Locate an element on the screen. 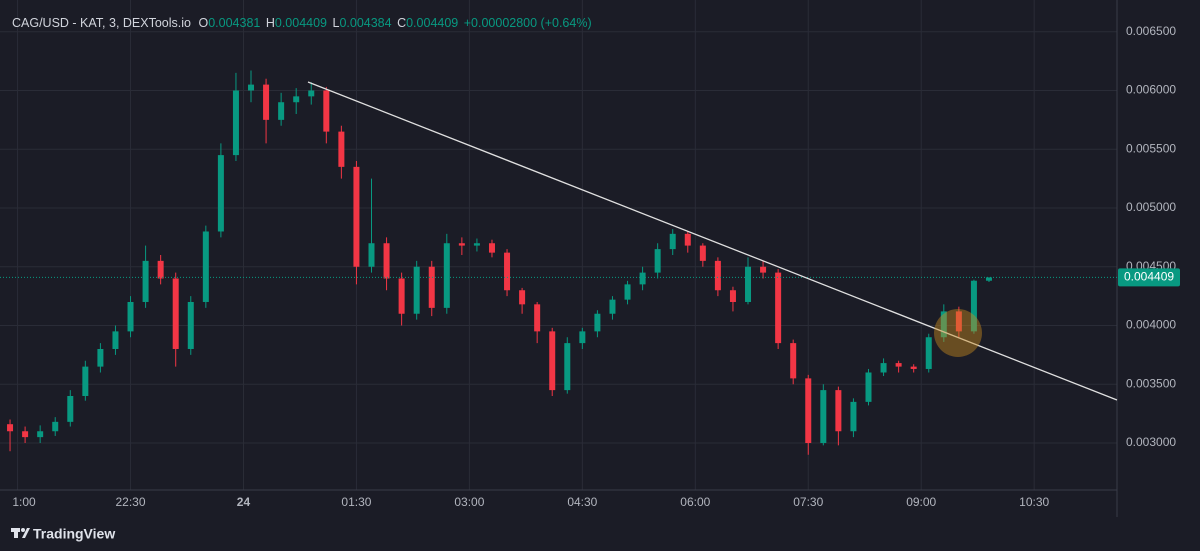  brand: TradingView is located at coordinates (74, 534).